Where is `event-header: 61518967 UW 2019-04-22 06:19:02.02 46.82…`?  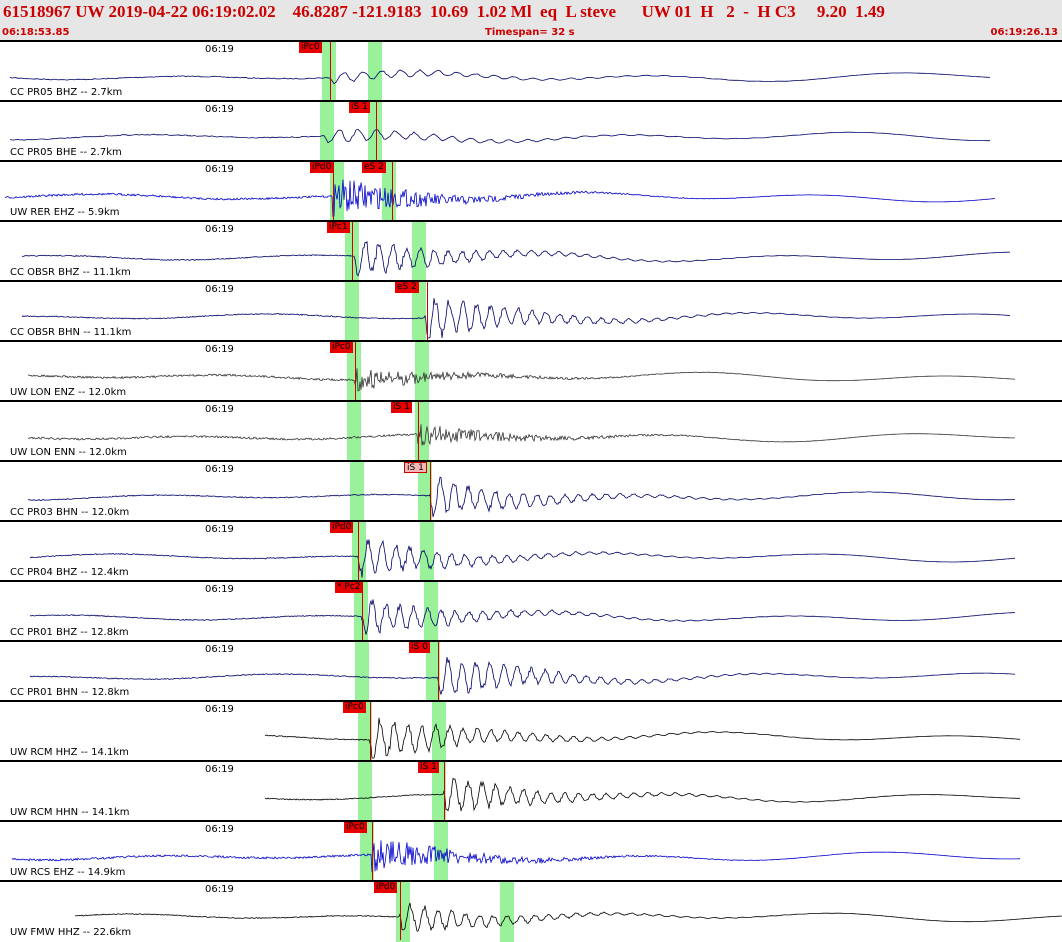 event-header: 61518967 UW 2019-04-22 06:19:02.02 46.82… is located at coordinates (531, 20).